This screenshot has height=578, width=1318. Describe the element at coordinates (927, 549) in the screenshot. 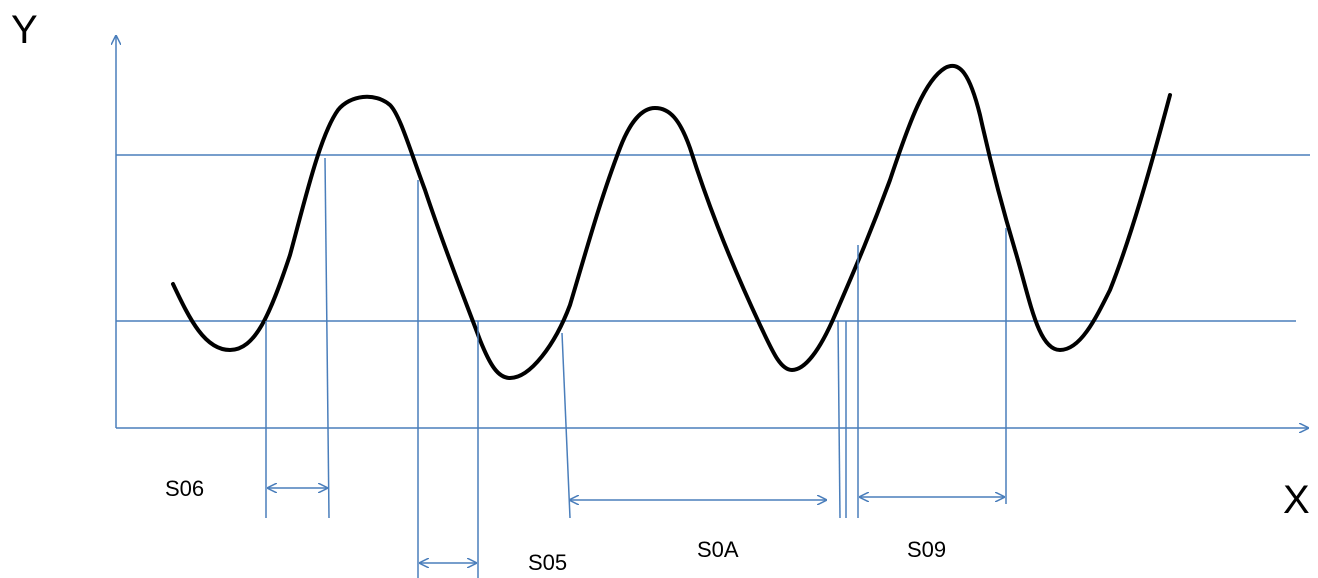

I see `segment-label-s09: S09` at that location.